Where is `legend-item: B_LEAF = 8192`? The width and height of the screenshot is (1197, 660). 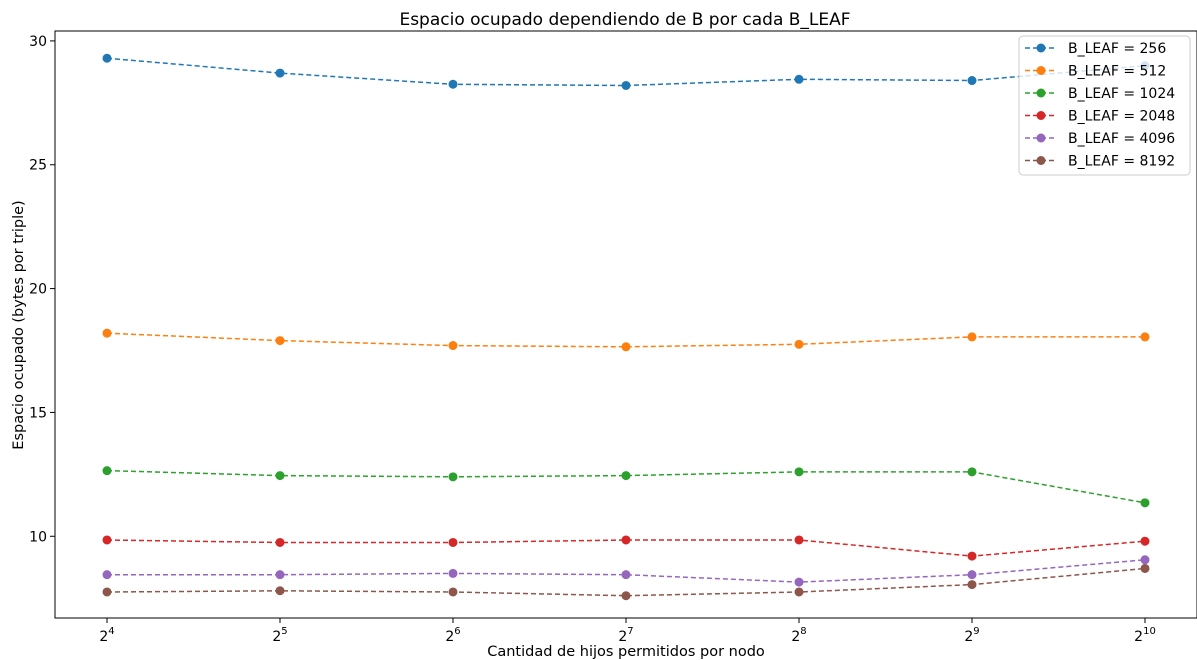
legend-item: B_LEAF = 8192 is located at coordinates (1100, 162).